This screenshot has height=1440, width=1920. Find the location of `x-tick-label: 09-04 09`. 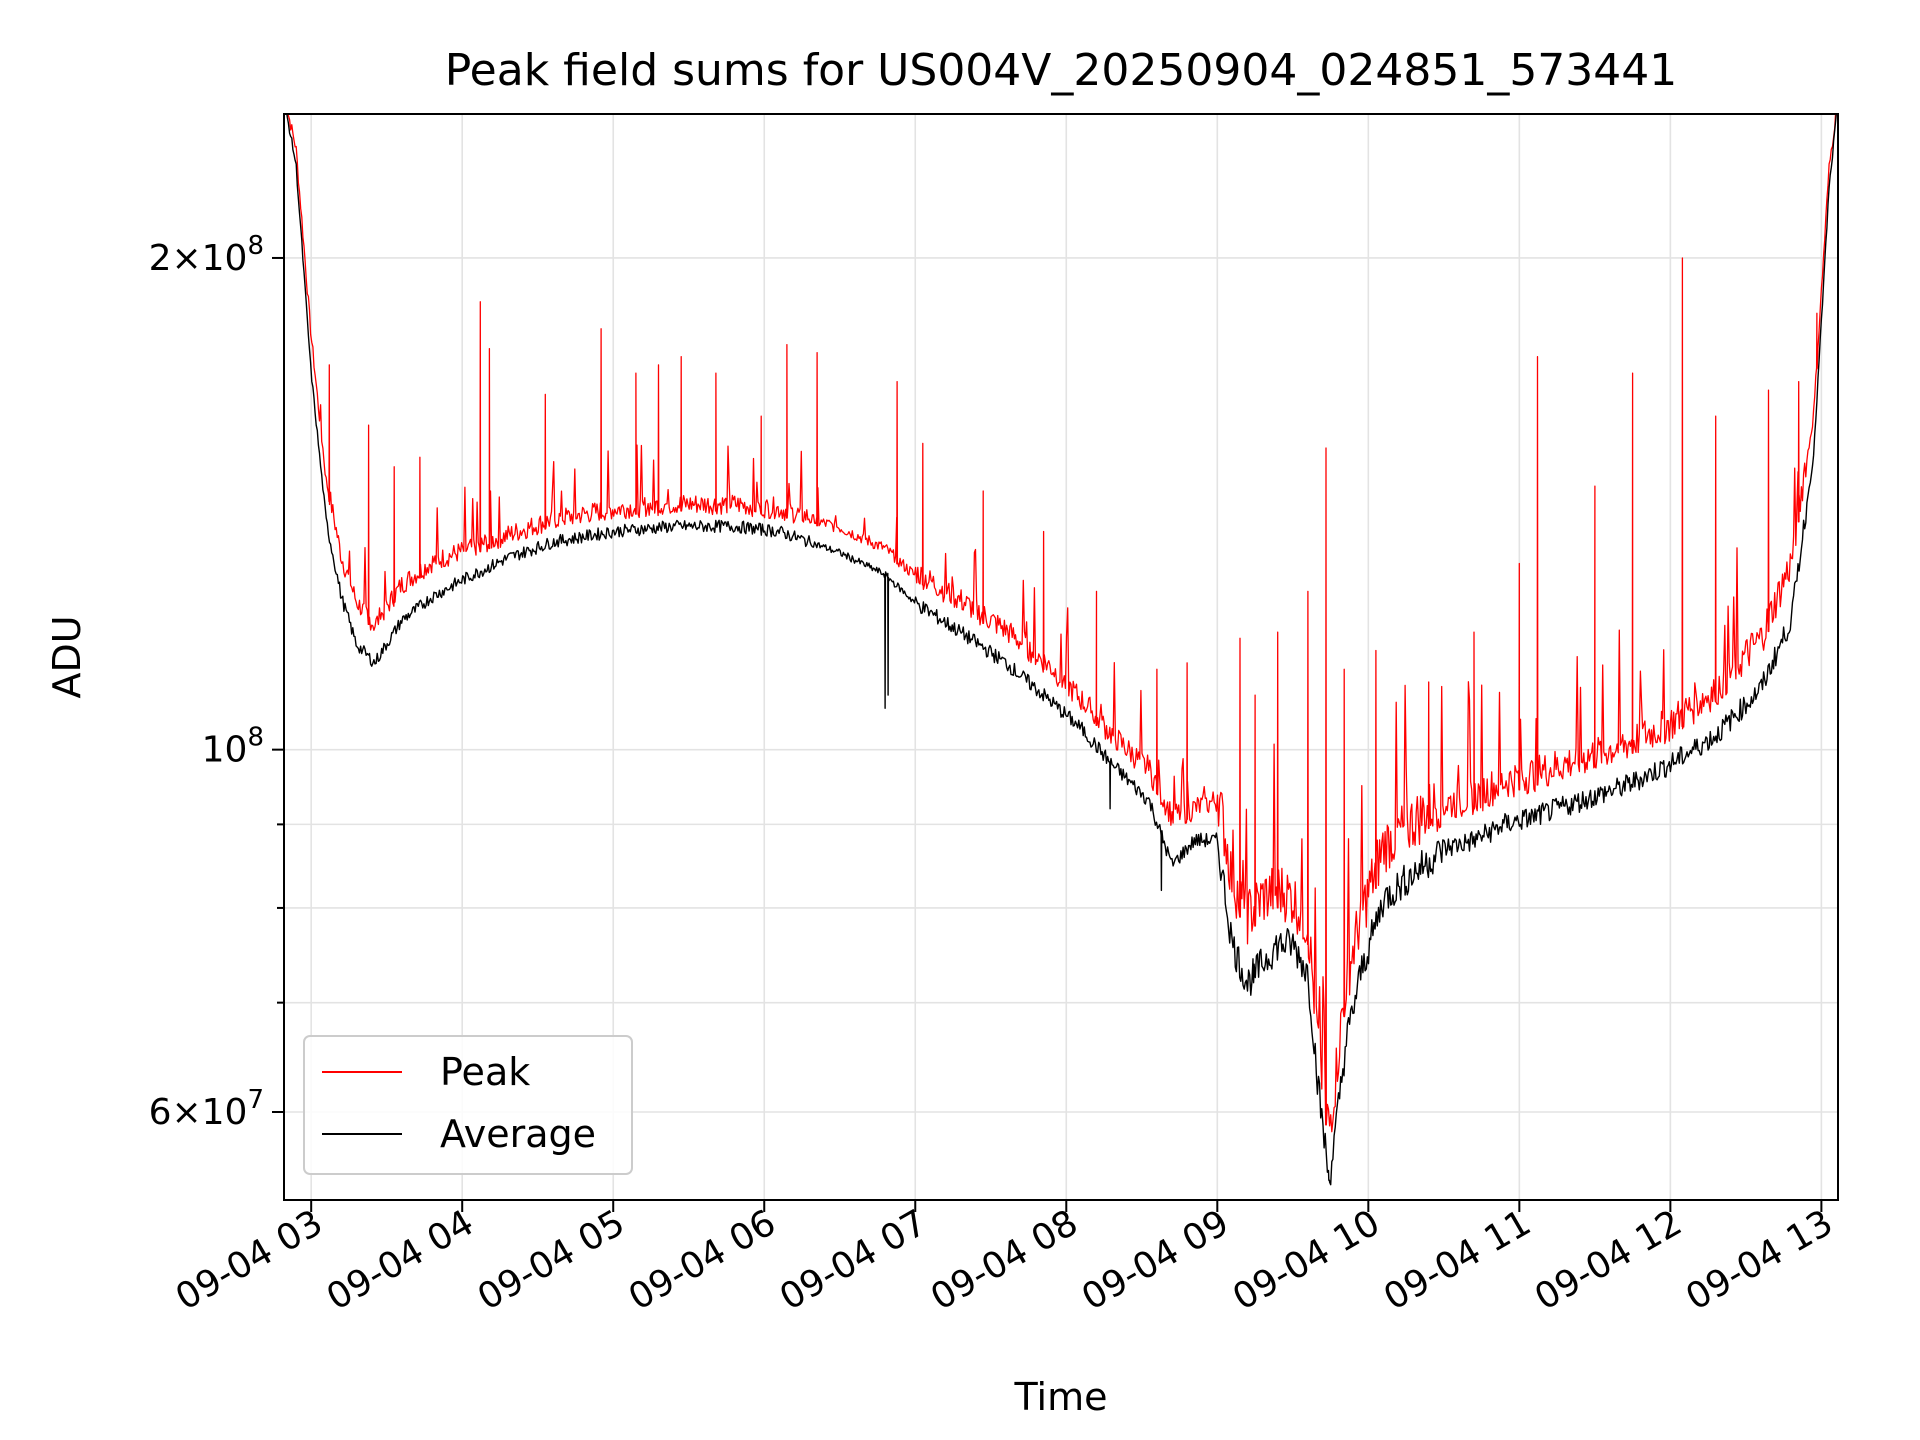

x-tick-label: 09-04 09 is located at coordinates (1155, 1260).